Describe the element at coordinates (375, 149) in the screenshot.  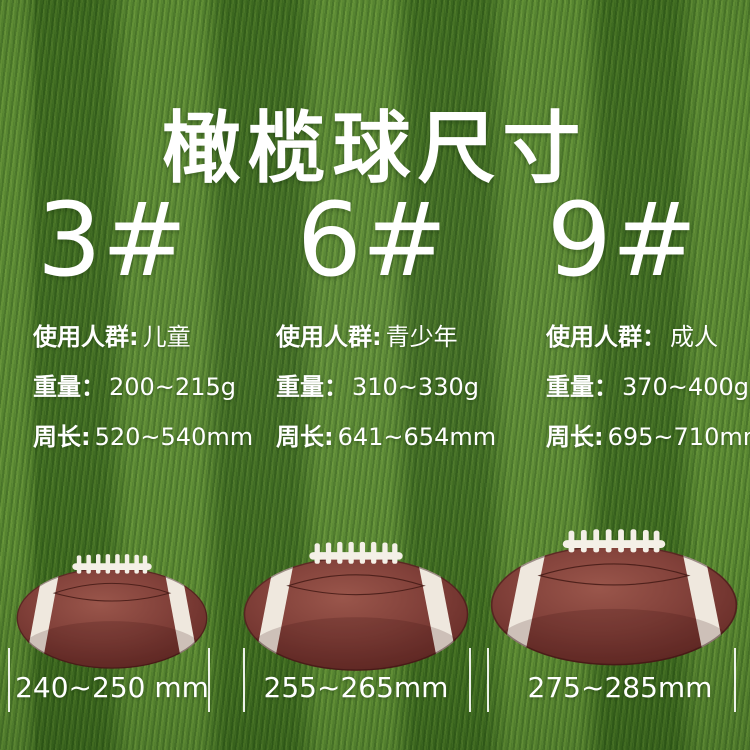
I see `page-title: 橄榄球尺寸` at that location.